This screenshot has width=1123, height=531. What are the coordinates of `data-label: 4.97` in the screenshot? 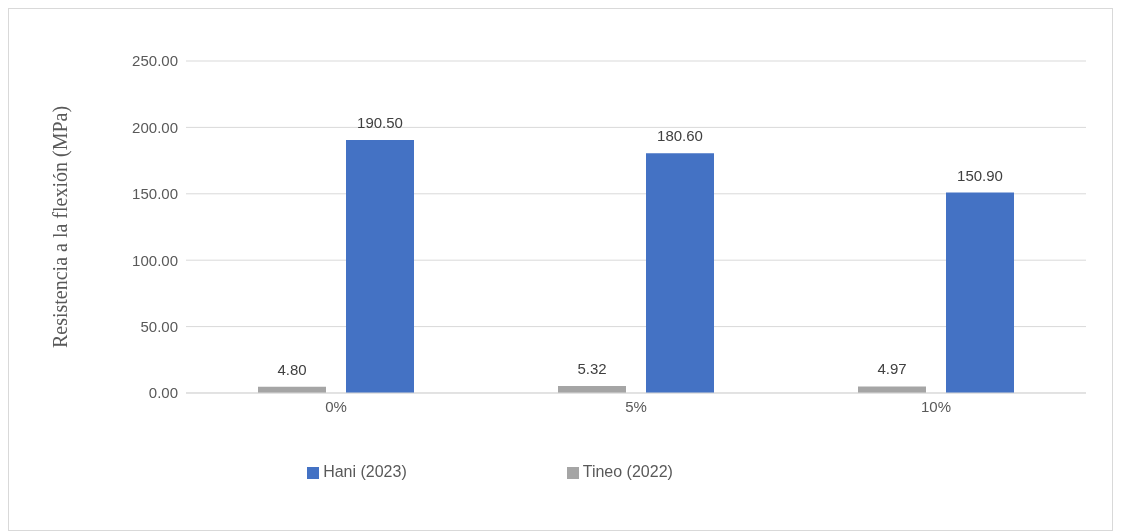 It's located at (892, 369).